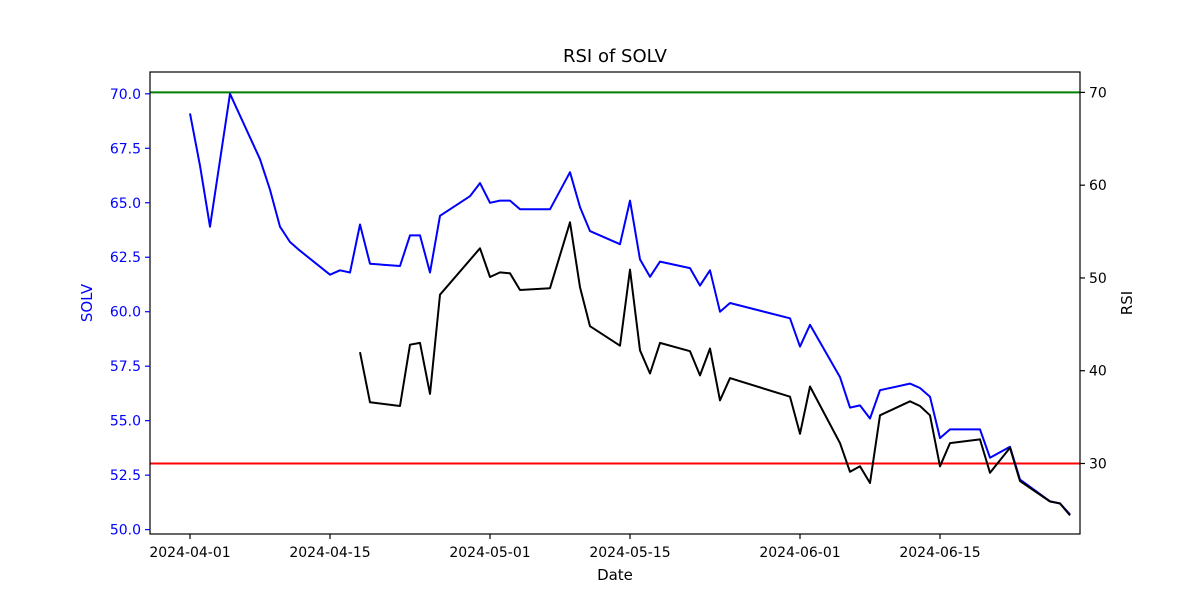 The height and width of the screenshot is (600, 1200). I want to click on x-tick-label: 2024-04-01, so click(189, 553).